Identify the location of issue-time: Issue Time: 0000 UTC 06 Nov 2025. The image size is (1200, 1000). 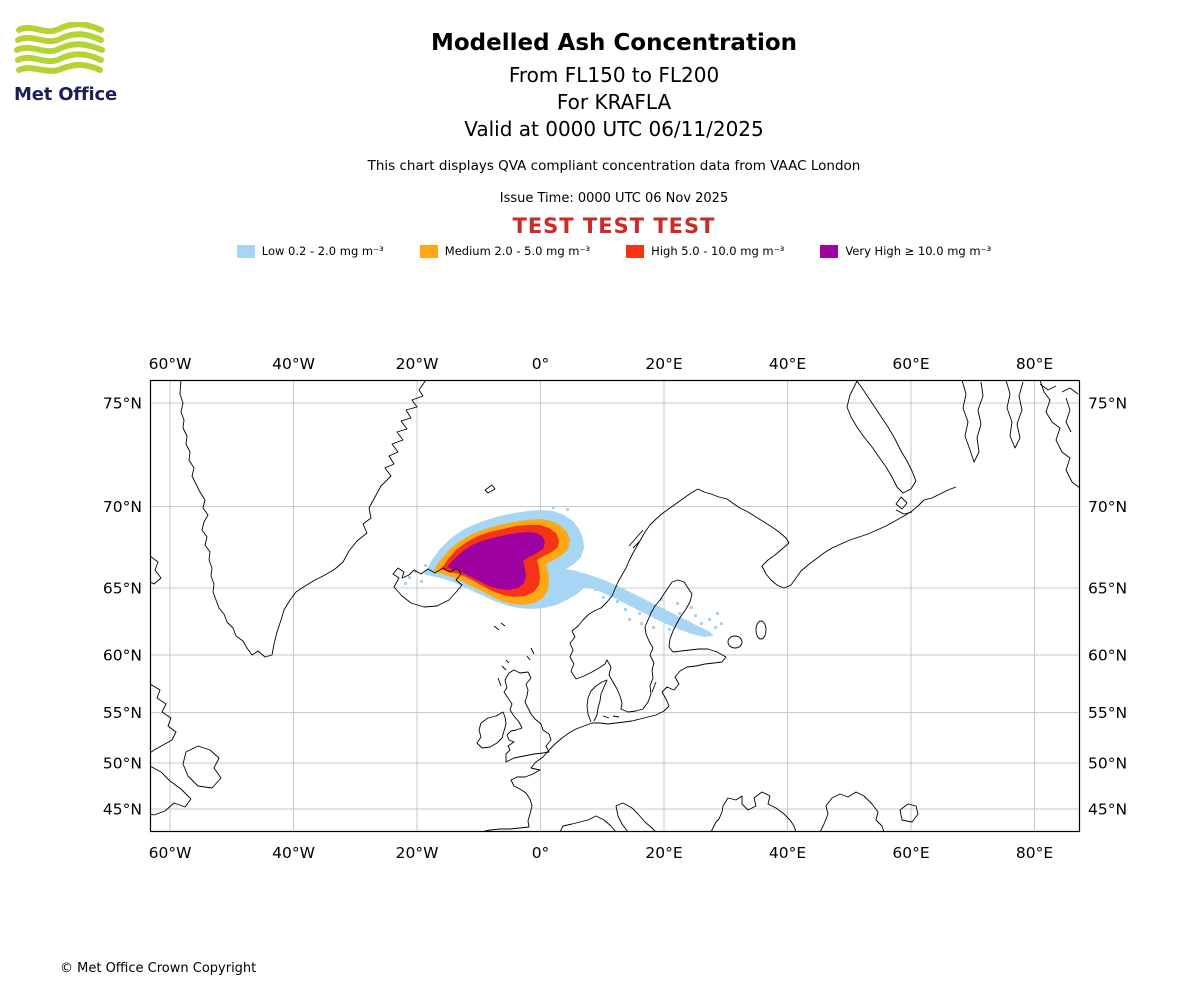
(614, 198).